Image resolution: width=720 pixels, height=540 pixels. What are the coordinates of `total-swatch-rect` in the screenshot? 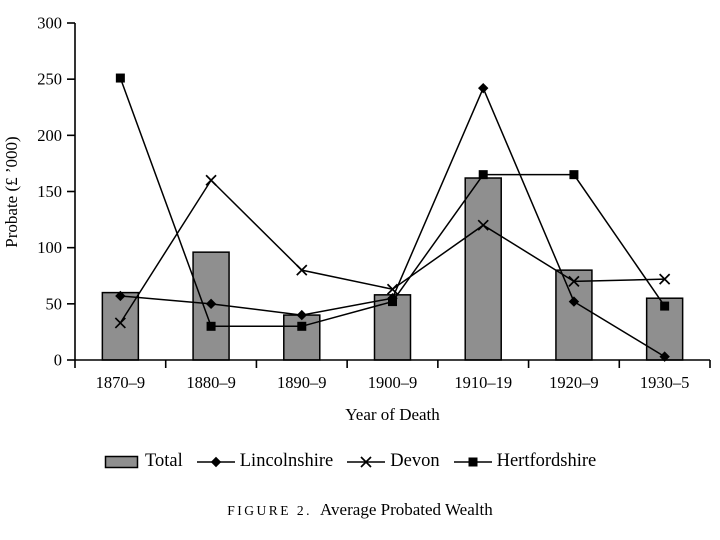 It's located at (121, 461).